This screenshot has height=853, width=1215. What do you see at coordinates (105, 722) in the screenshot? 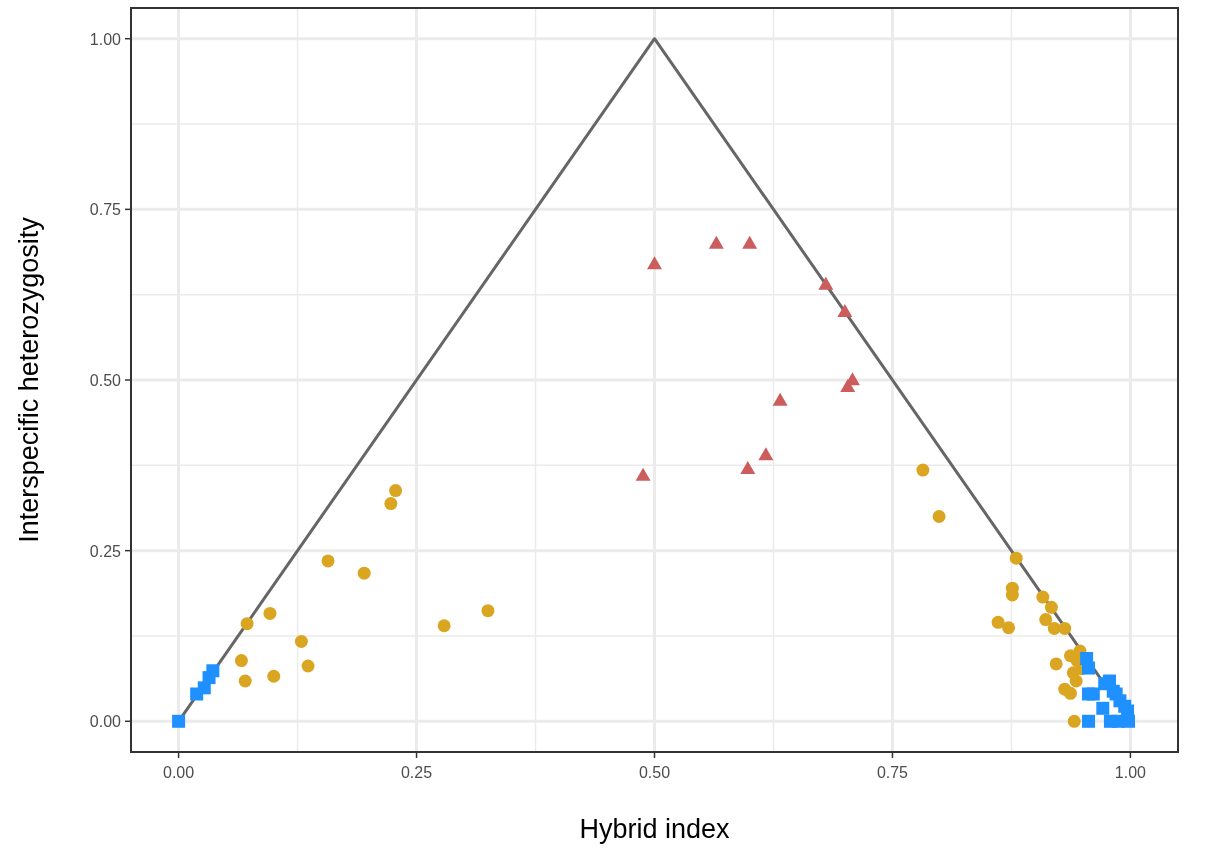
I see `y-tick-label: 0.00` at bounding box center [105, 722].